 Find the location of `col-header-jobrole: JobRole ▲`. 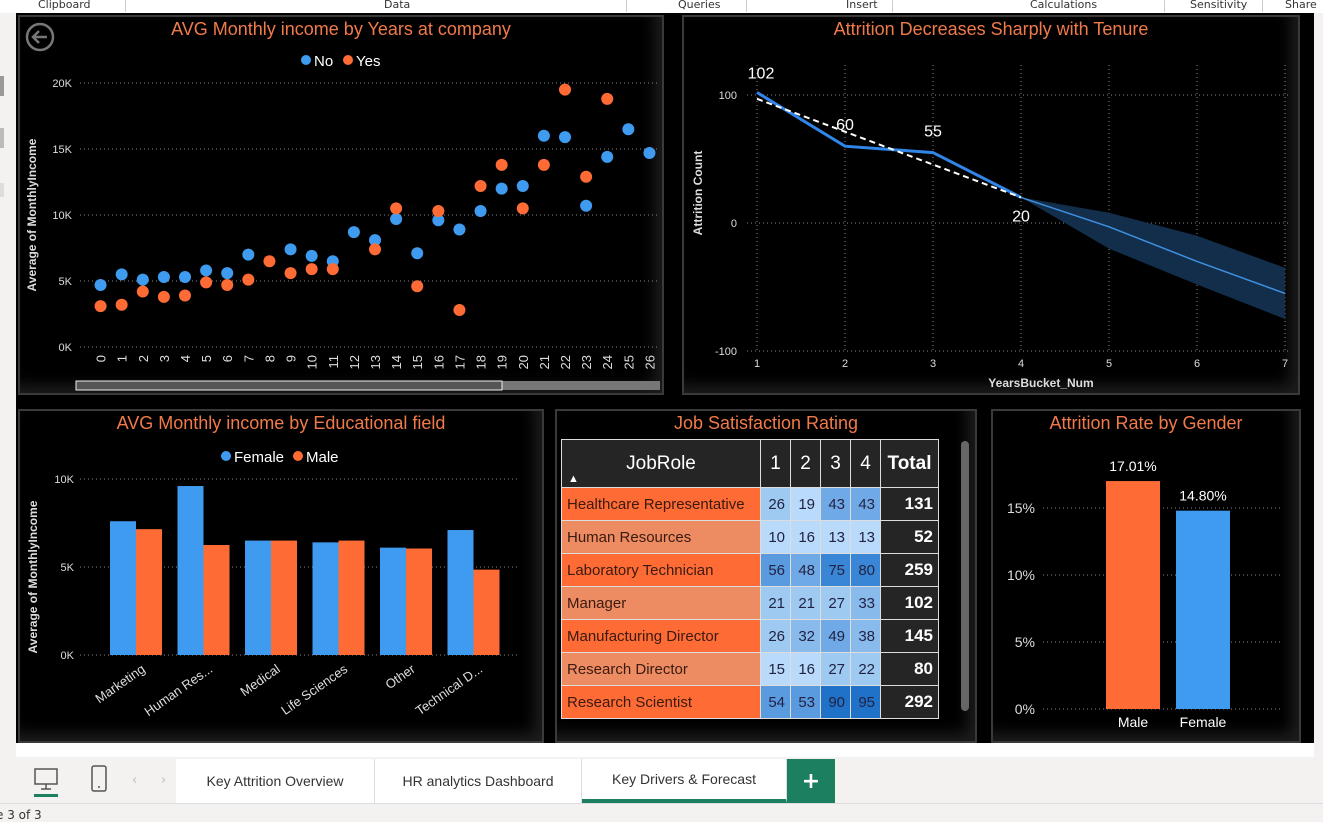

col-header-jobrole: JobRole ▲ is located at coordinates (661, 463).